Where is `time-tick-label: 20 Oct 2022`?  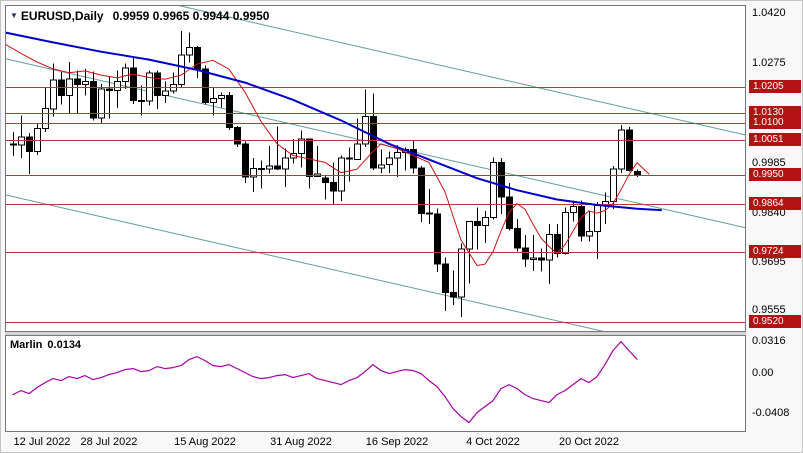 time-tick-label: 20 Oct 2022 is located at coordinates (589, 442).